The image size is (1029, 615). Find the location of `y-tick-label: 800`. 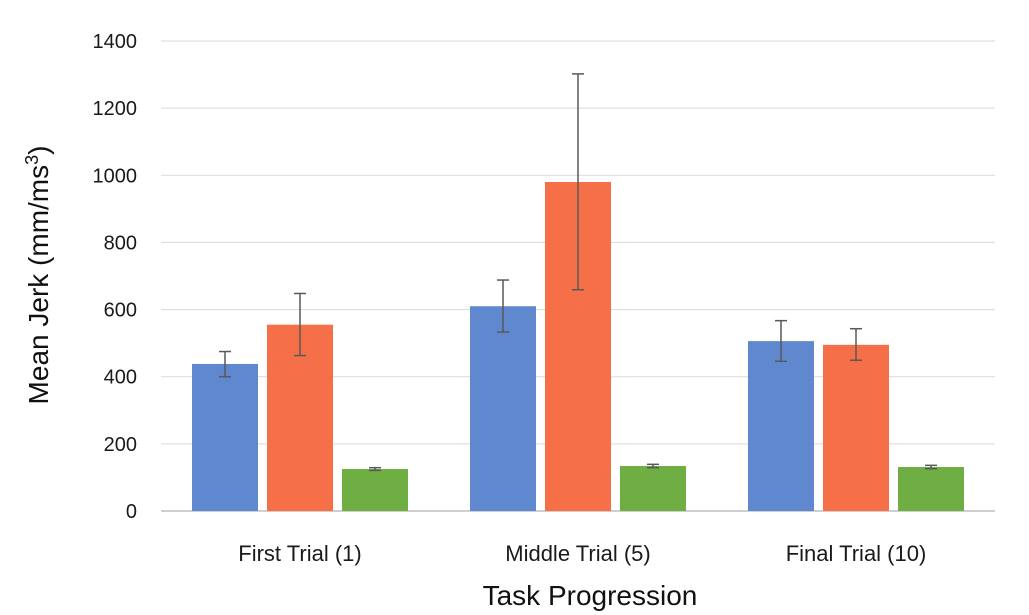

y-tick-label: 800 is located at coordinates (120, 243).